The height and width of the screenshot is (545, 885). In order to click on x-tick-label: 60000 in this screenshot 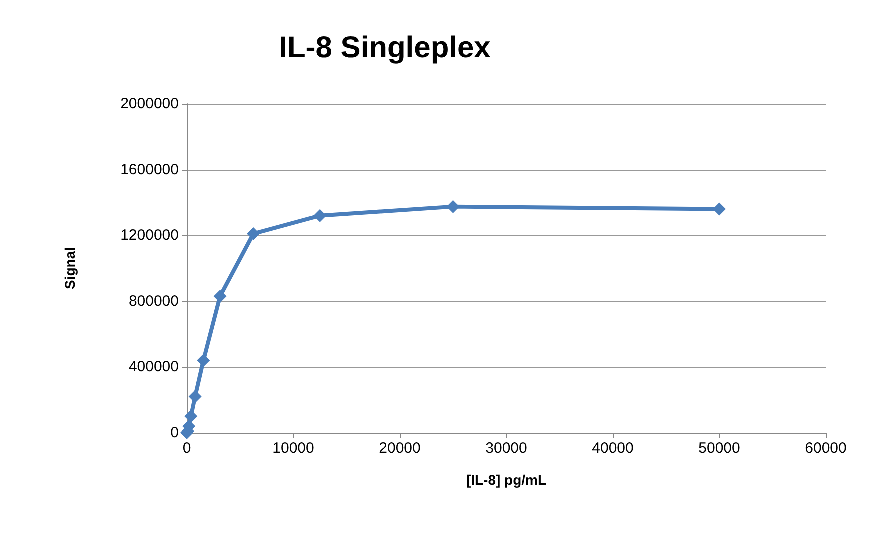, I will do `click(826, 448)`.